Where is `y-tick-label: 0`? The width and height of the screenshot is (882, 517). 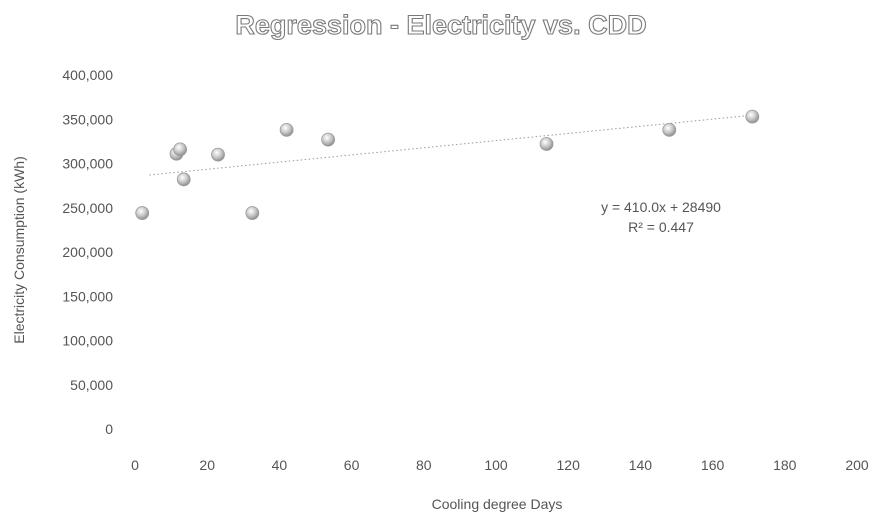 y-tick-label: 0 is located at coordinates (109, 429).